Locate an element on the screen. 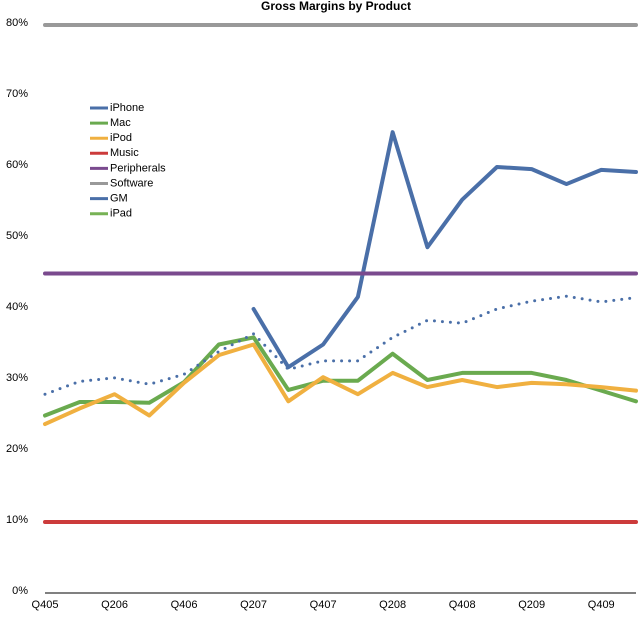 This screenshot has height=620, width=640. y-tick-label: 80% is located at coordinates (17, 23).